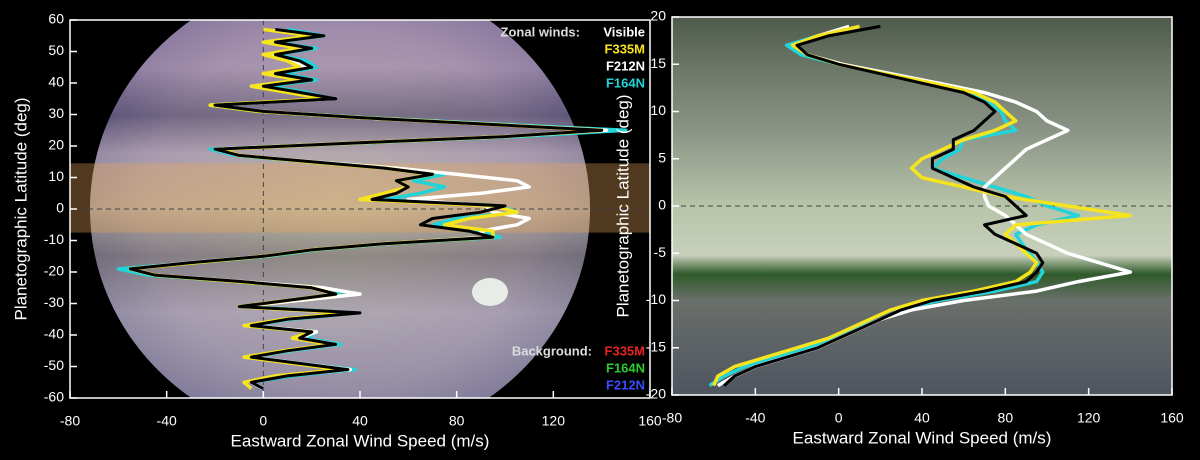 The width and height of the screenshot is (1200, 460). What do you see at coordinates (54, 365) in the screenshot?
I see `y-tick-label: -50` at bounding box center [54, 365].